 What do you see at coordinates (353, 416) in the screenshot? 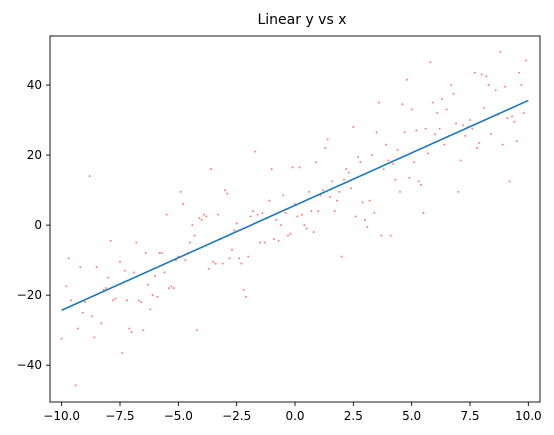
I see `x-tick-label: 2.5` at bounding box center [353, 416].